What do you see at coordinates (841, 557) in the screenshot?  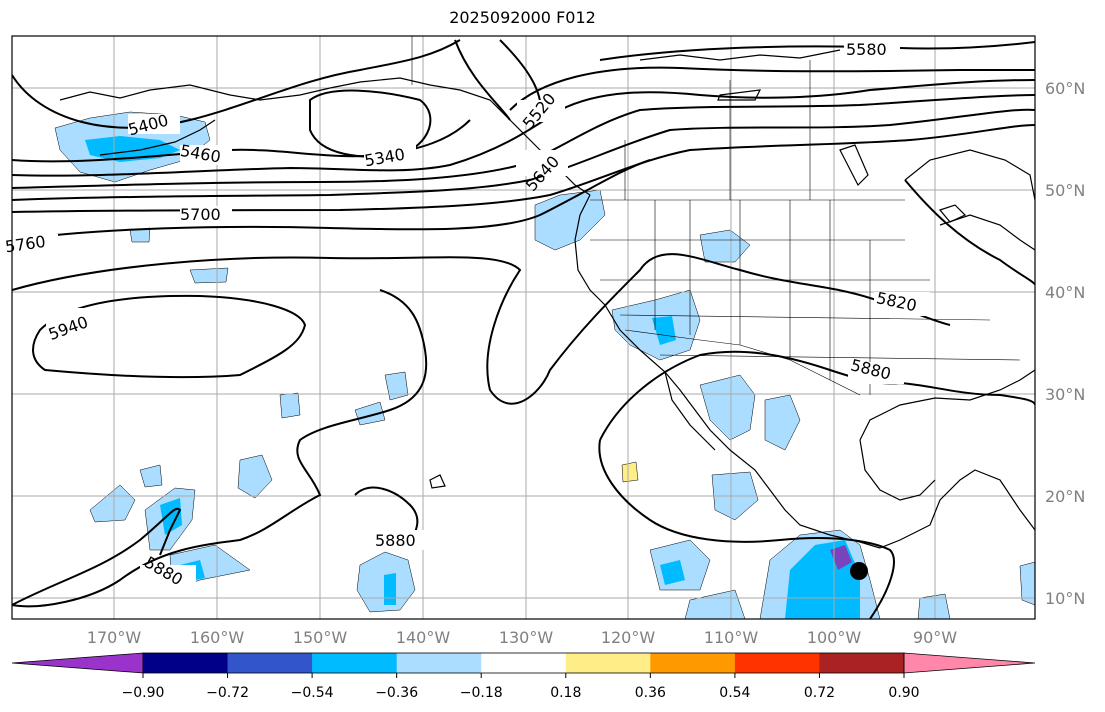 I see `shade-tropical-east-peak` at bounding box center [841, 557].